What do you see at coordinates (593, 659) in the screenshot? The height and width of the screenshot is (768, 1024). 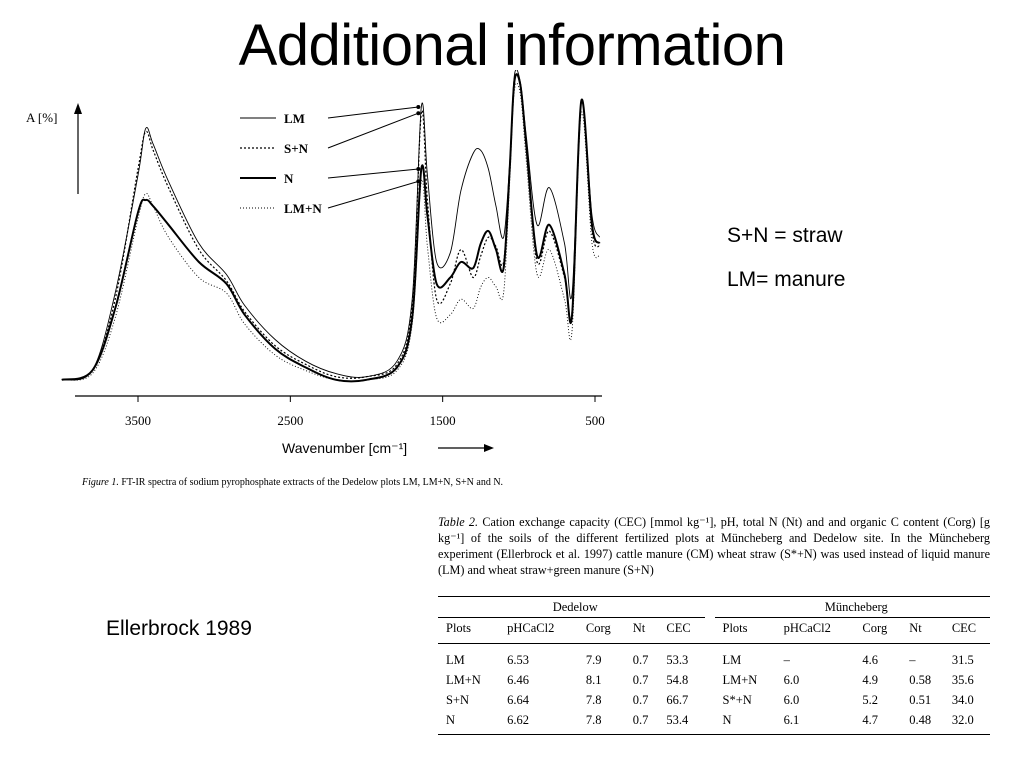 I see `table-cell: 7.9` at bounding box center [593, 659].